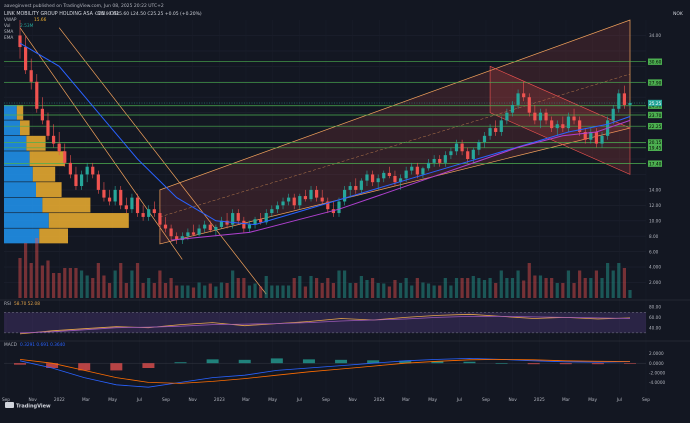  I want to click on tv-logo-icon, so click(9, 405).